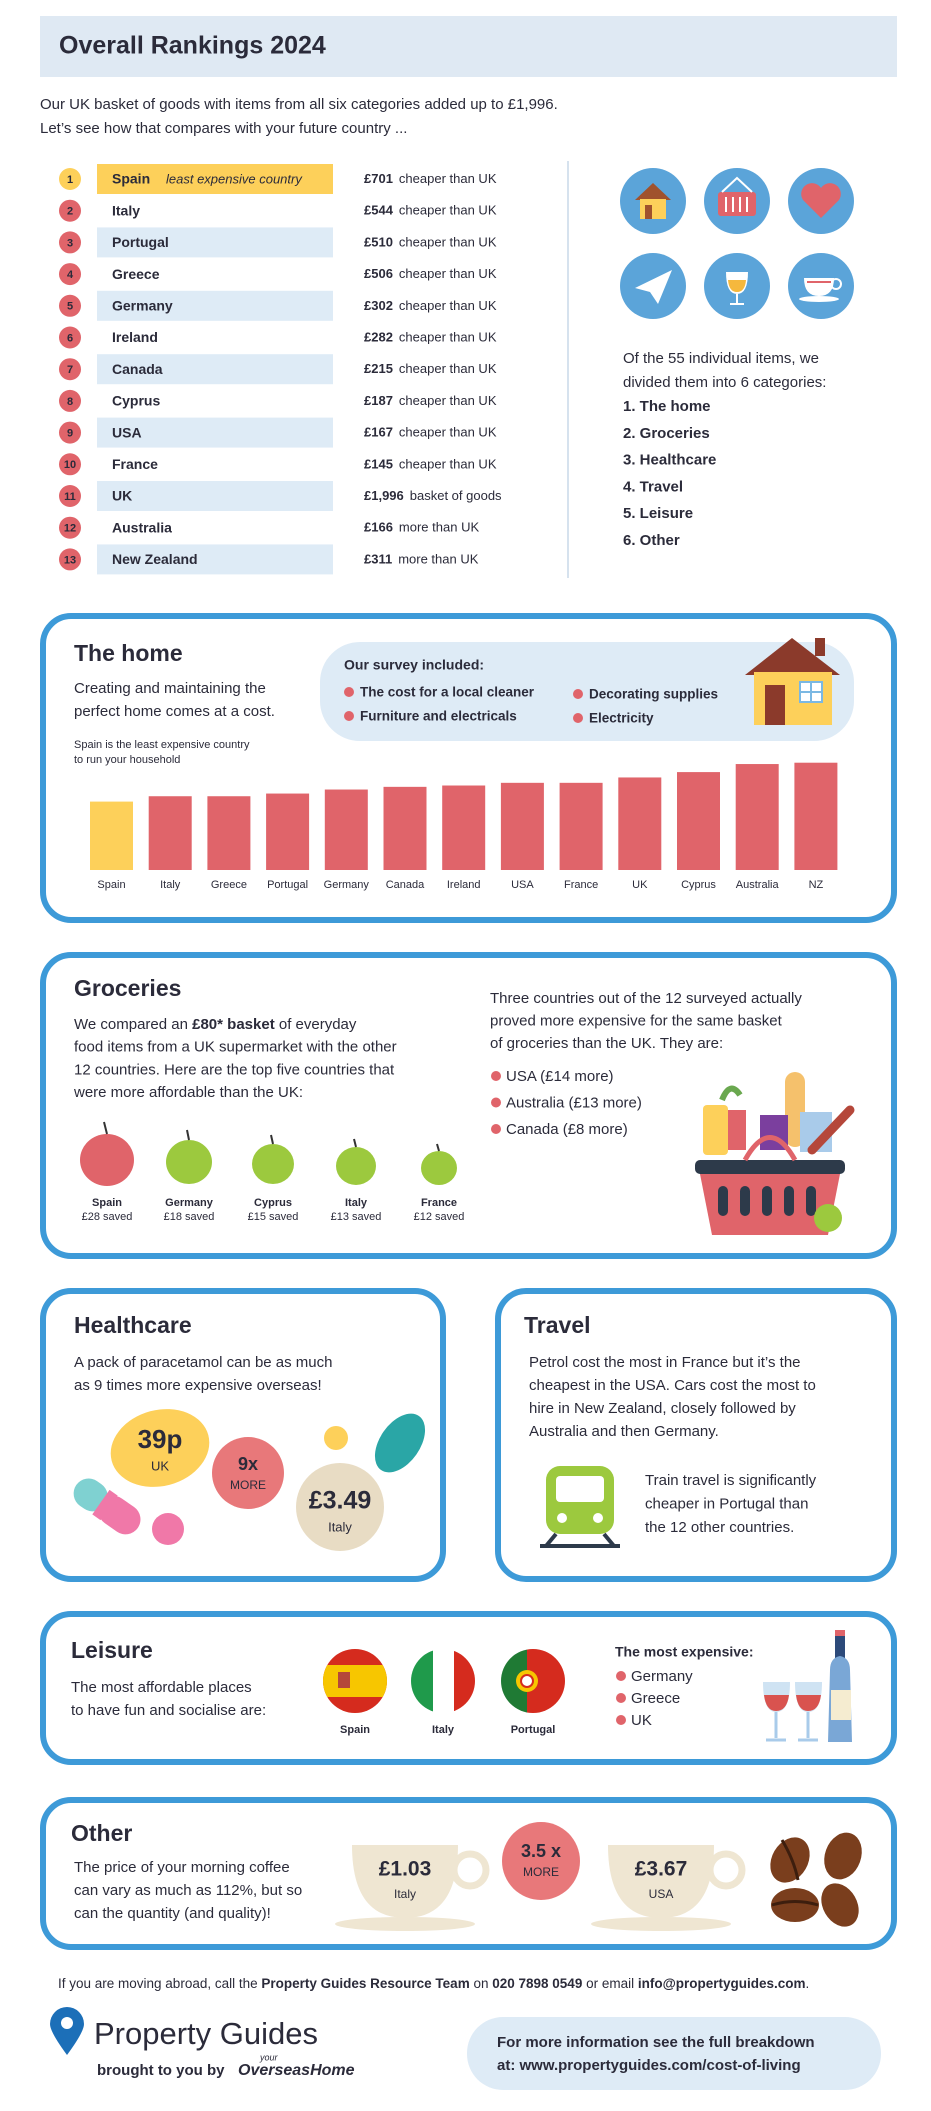 The width and height of the screenshot is (931, 2111). I want to click on footer-contact-part: info@propertyguides.com, so click(722, 1983).